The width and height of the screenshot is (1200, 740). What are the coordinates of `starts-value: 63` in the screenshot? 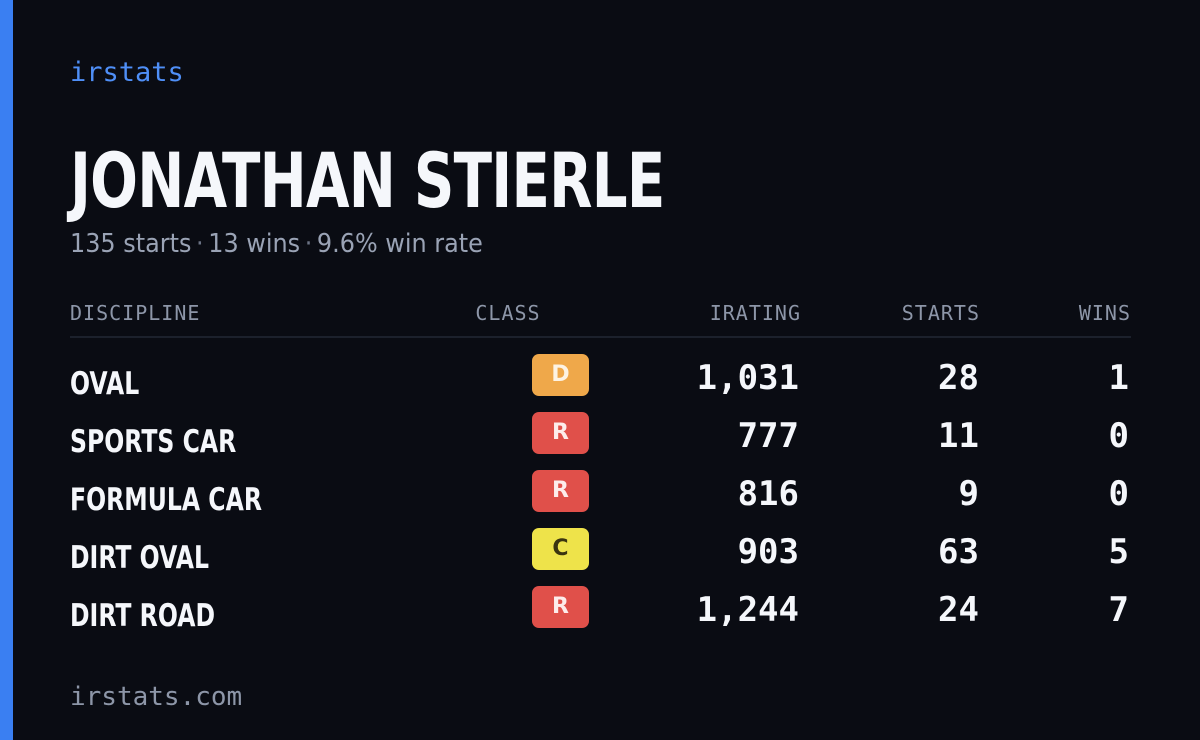 It's located at (958, 552).